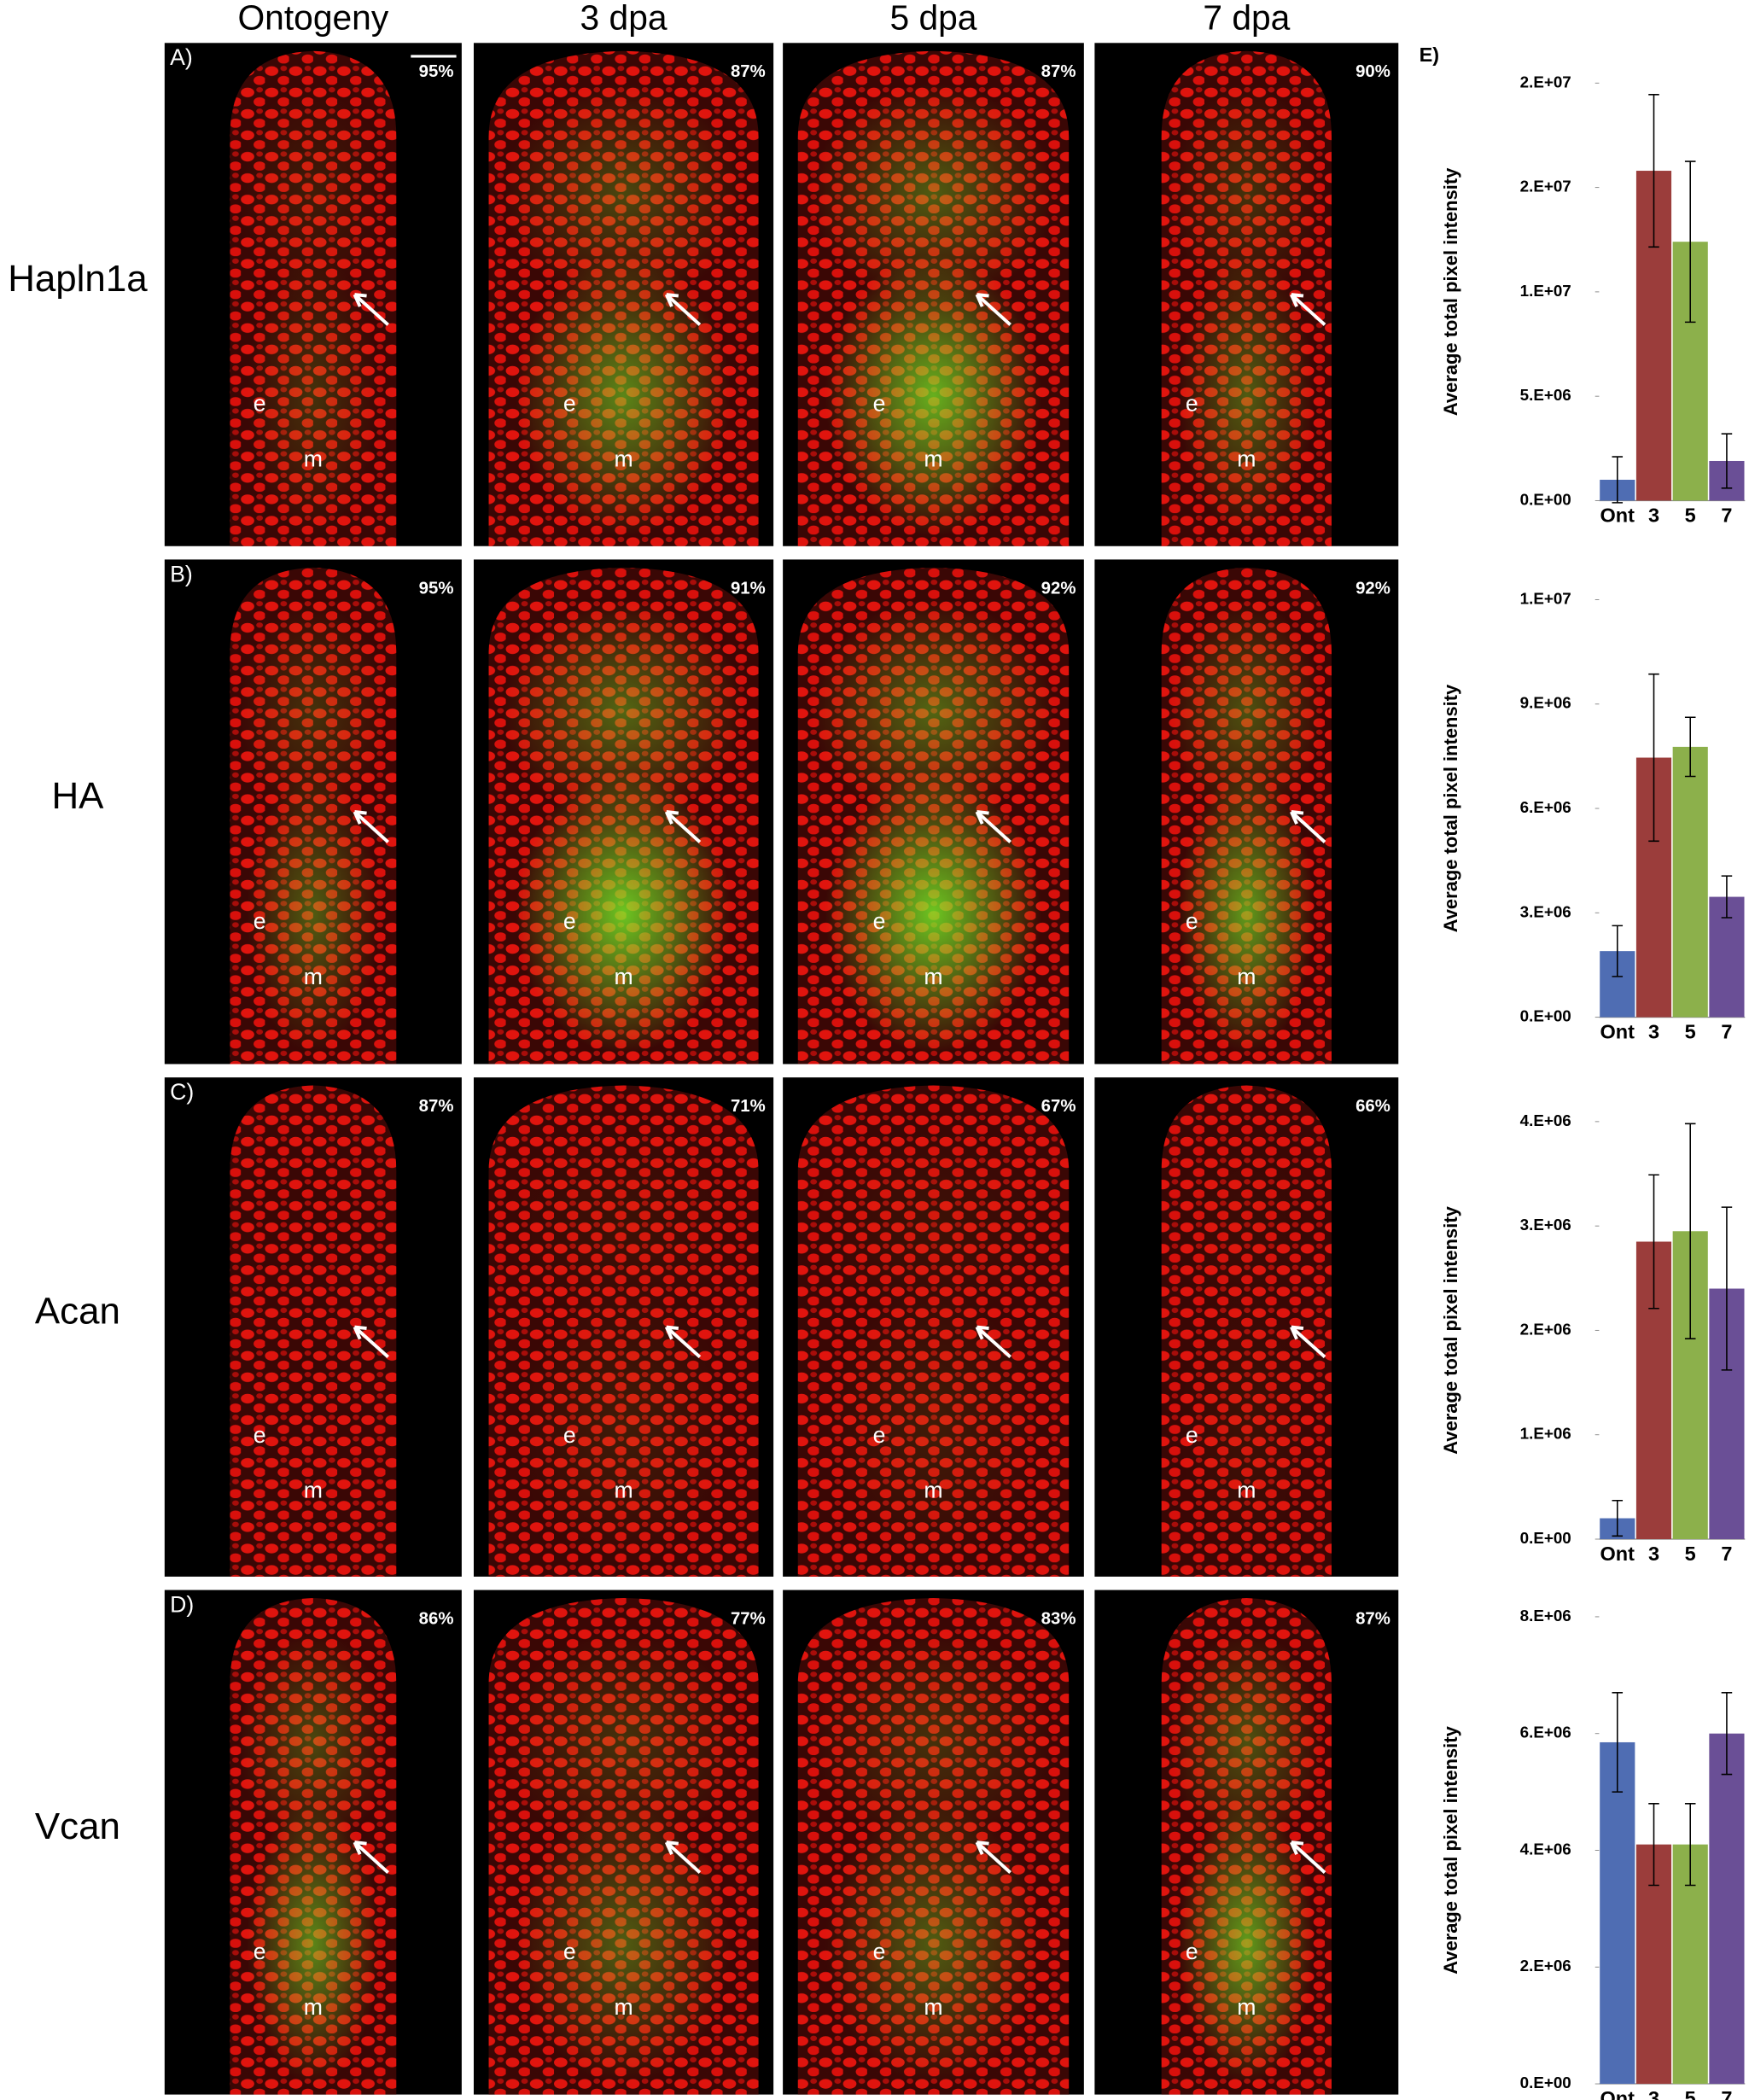 The height and width of the screenshot is (2100, 1749). Describe the element at coordinates (1546, 291) in the screenshot. I see `y-tick-label: 1.E+07` at that location.